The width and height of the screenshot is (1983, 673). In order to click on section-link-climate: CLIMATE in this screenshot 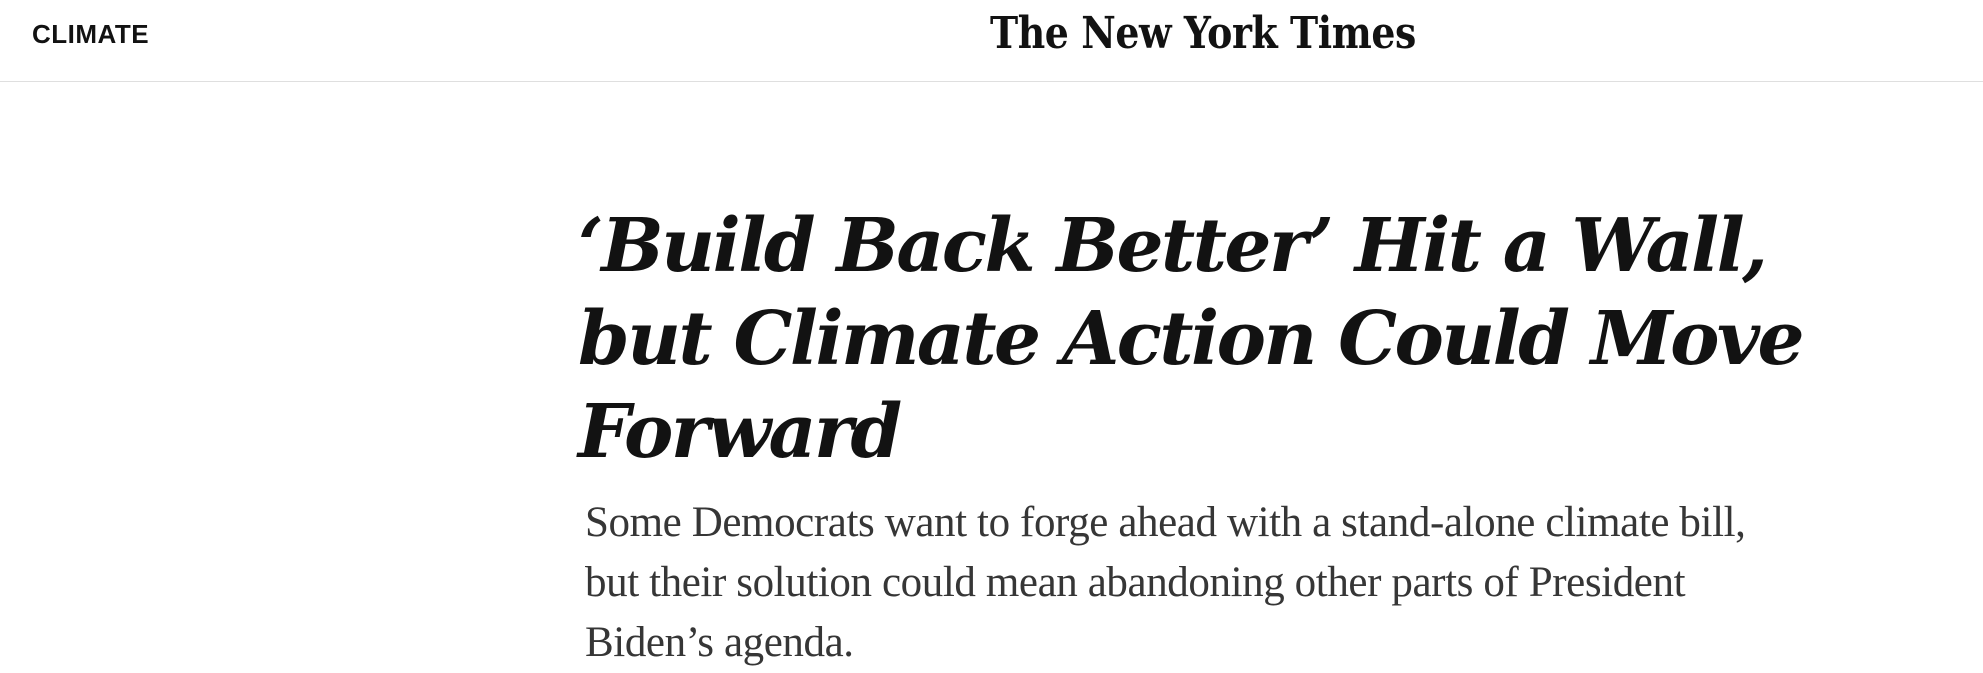, I will do `click(91, 34)`.